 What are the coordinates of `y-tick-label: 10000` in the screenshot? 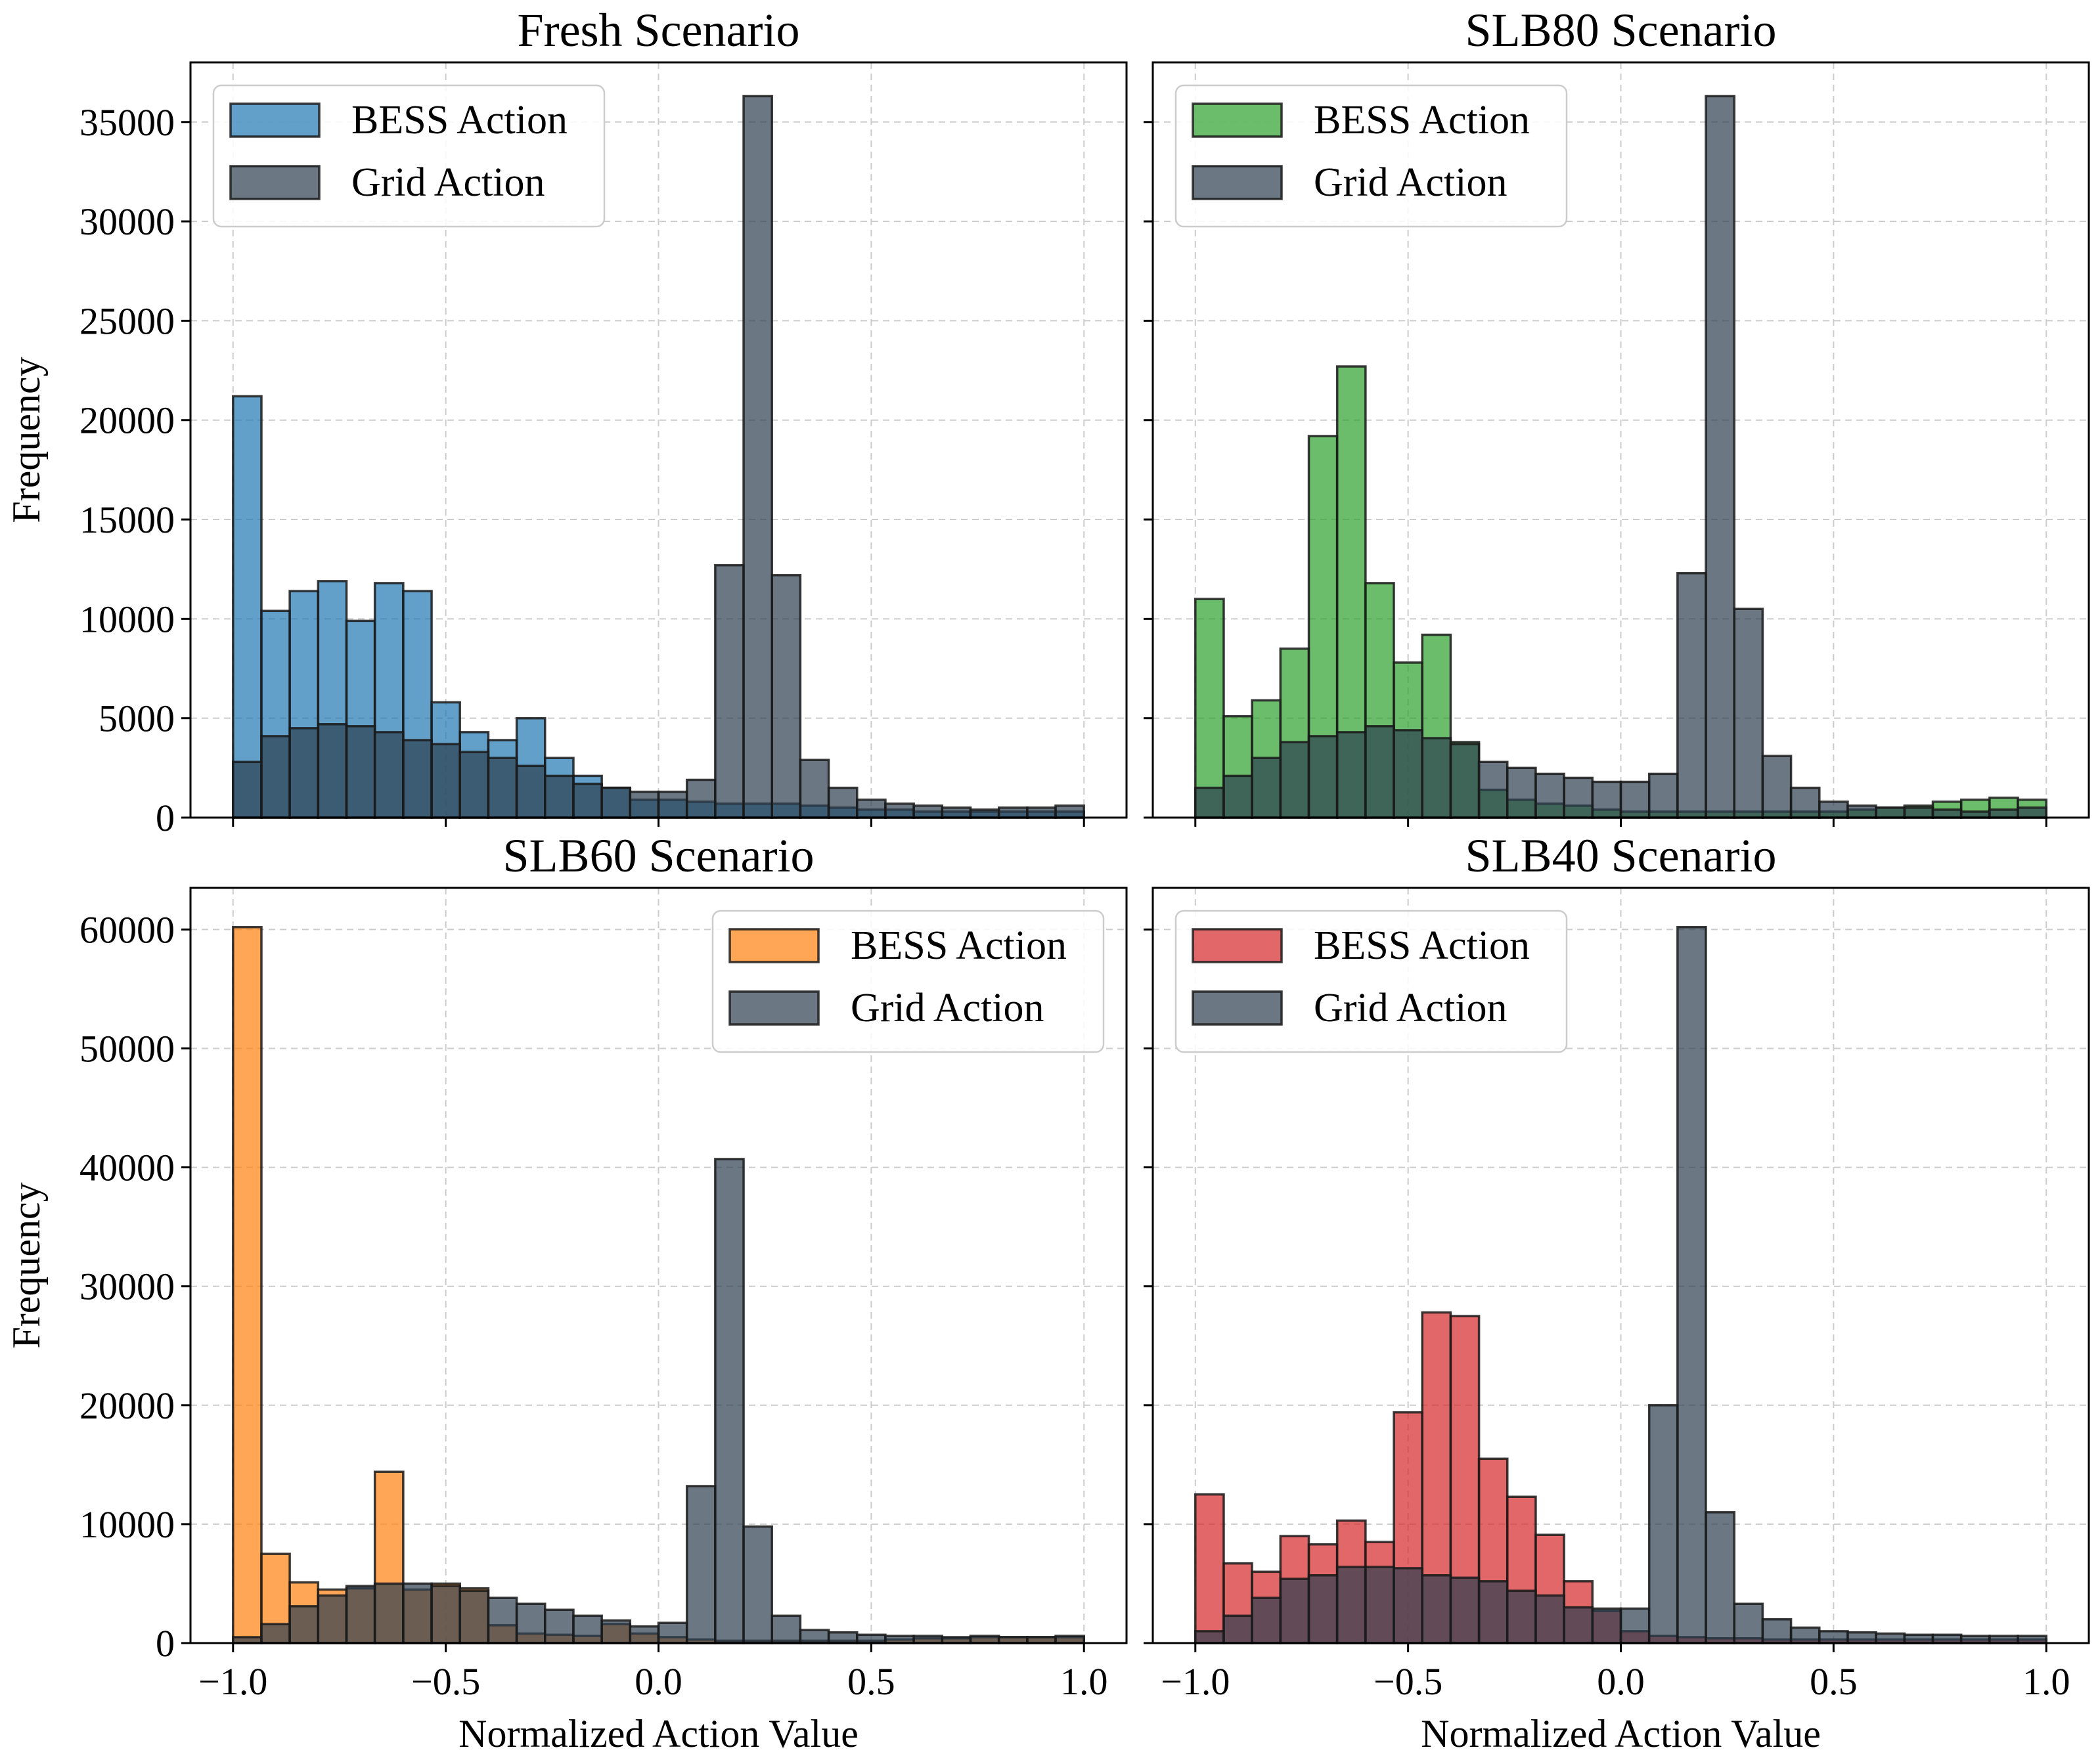 It's located at (127, 619).